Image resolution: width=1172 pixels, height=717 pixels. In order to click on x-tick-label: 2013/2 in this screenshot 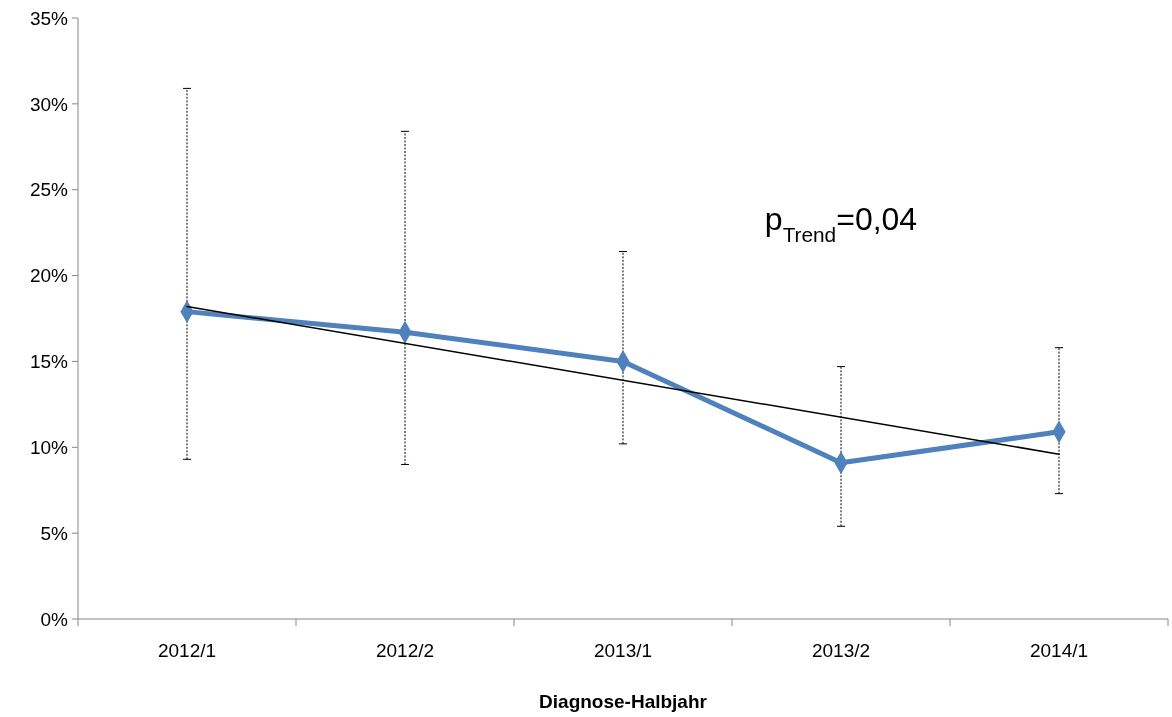, I will do `click(841, 650)`.